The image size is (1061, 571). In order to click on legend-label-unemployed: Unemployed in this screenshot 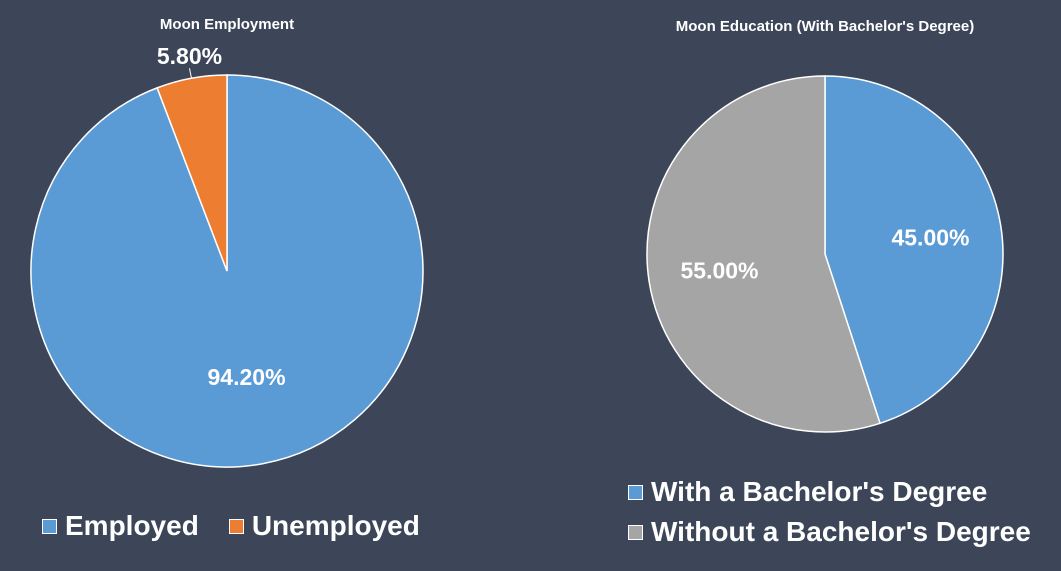, I will do `click(335, 525)`.